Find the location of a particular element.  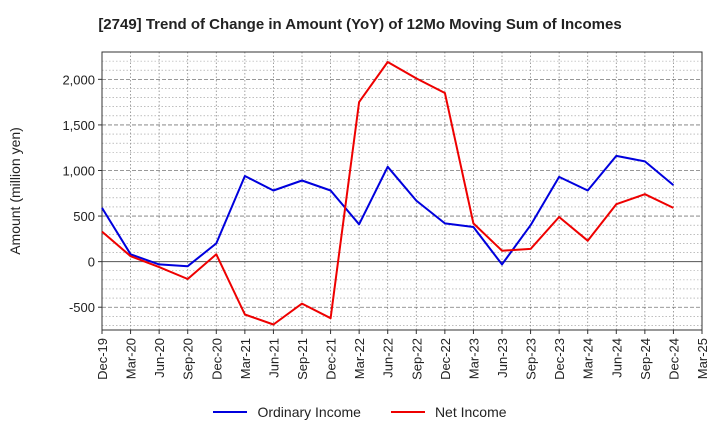

y-tick-label: 1,000 is located at coordinates (78, 170).